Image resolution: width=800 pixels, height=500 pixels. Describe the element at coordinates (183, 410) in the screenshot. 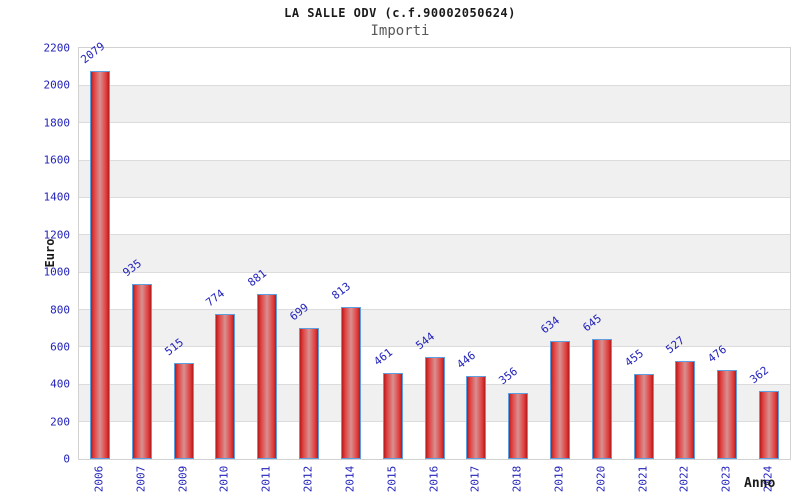

I see `bar-2009` at that location.